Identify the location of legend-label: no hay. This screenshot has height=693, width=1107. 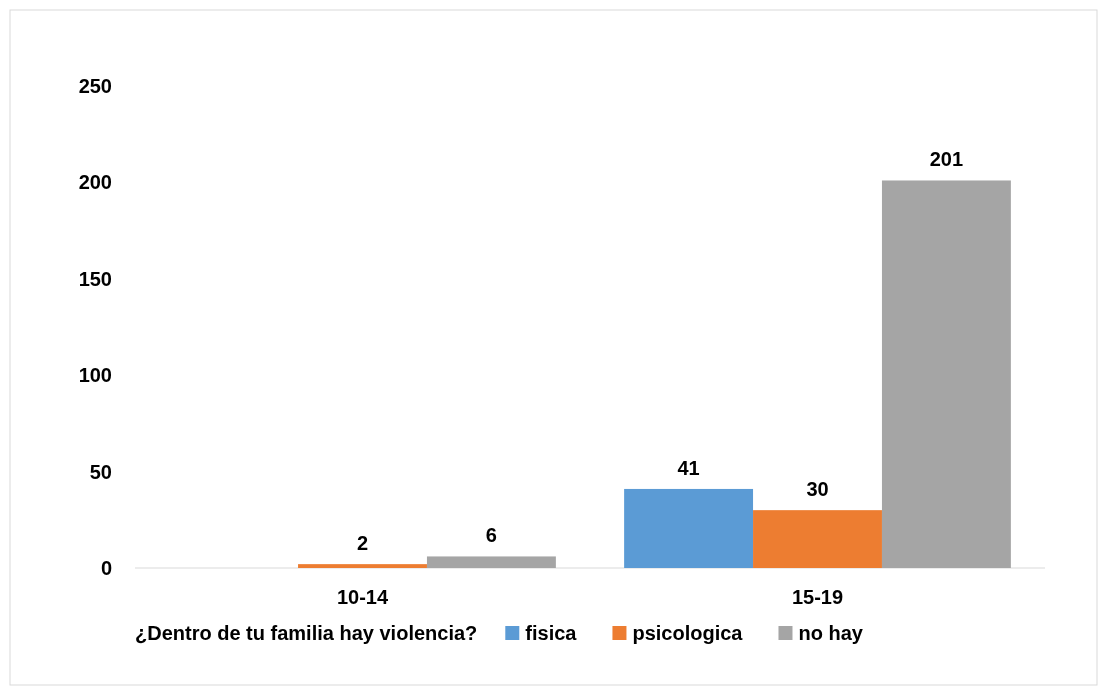
(831, 633).